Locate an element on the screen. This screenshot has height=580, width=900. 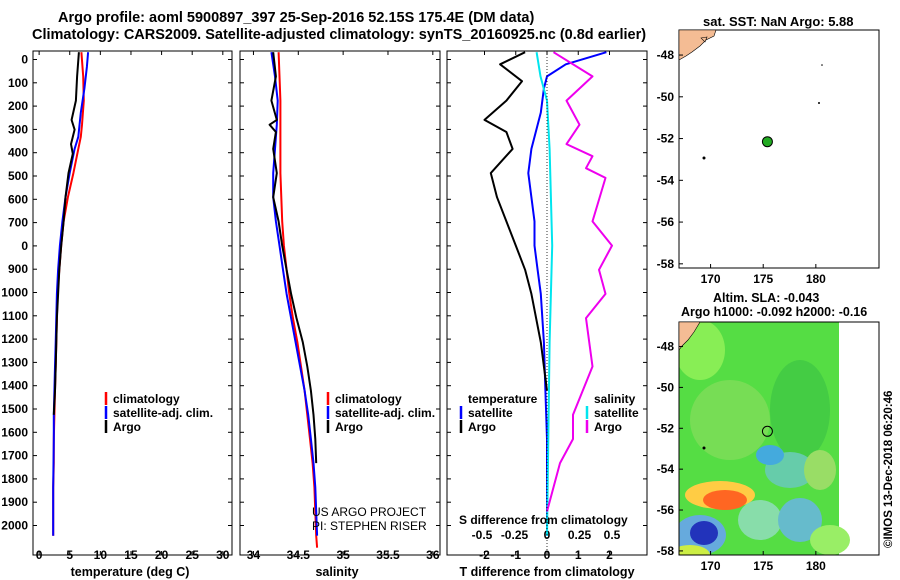
credit-pi: PI: STEPHEN RISER is located at coordinates (369, 526).